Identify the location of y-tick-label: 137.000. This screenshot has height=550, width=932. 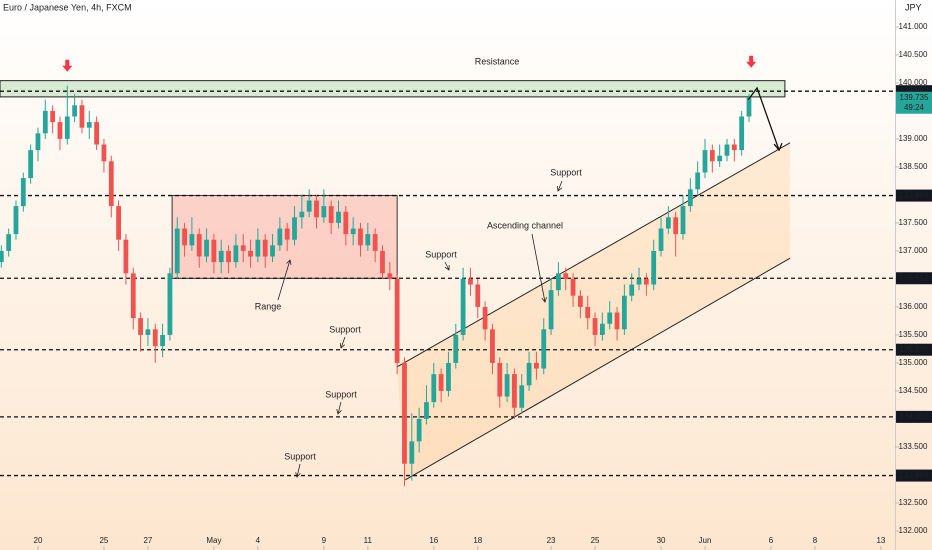
(913, 250).